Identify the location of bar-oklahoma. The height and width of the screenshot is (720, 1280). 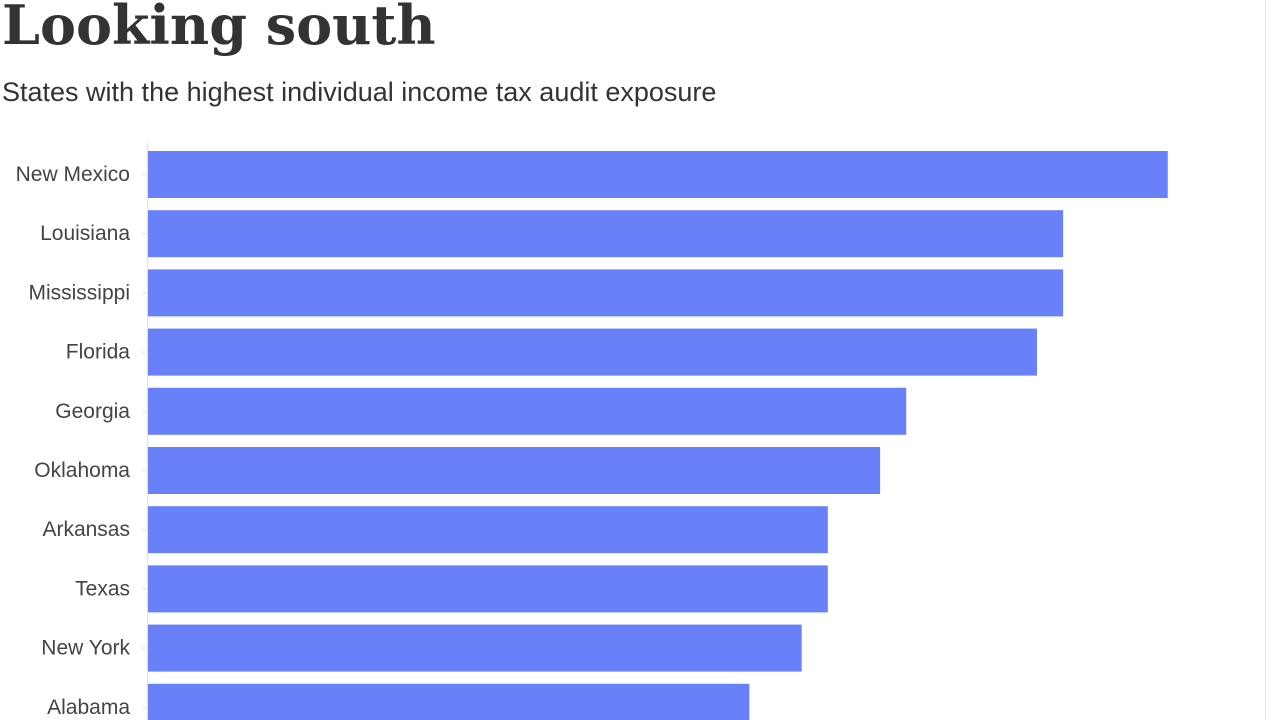
(514, 470).